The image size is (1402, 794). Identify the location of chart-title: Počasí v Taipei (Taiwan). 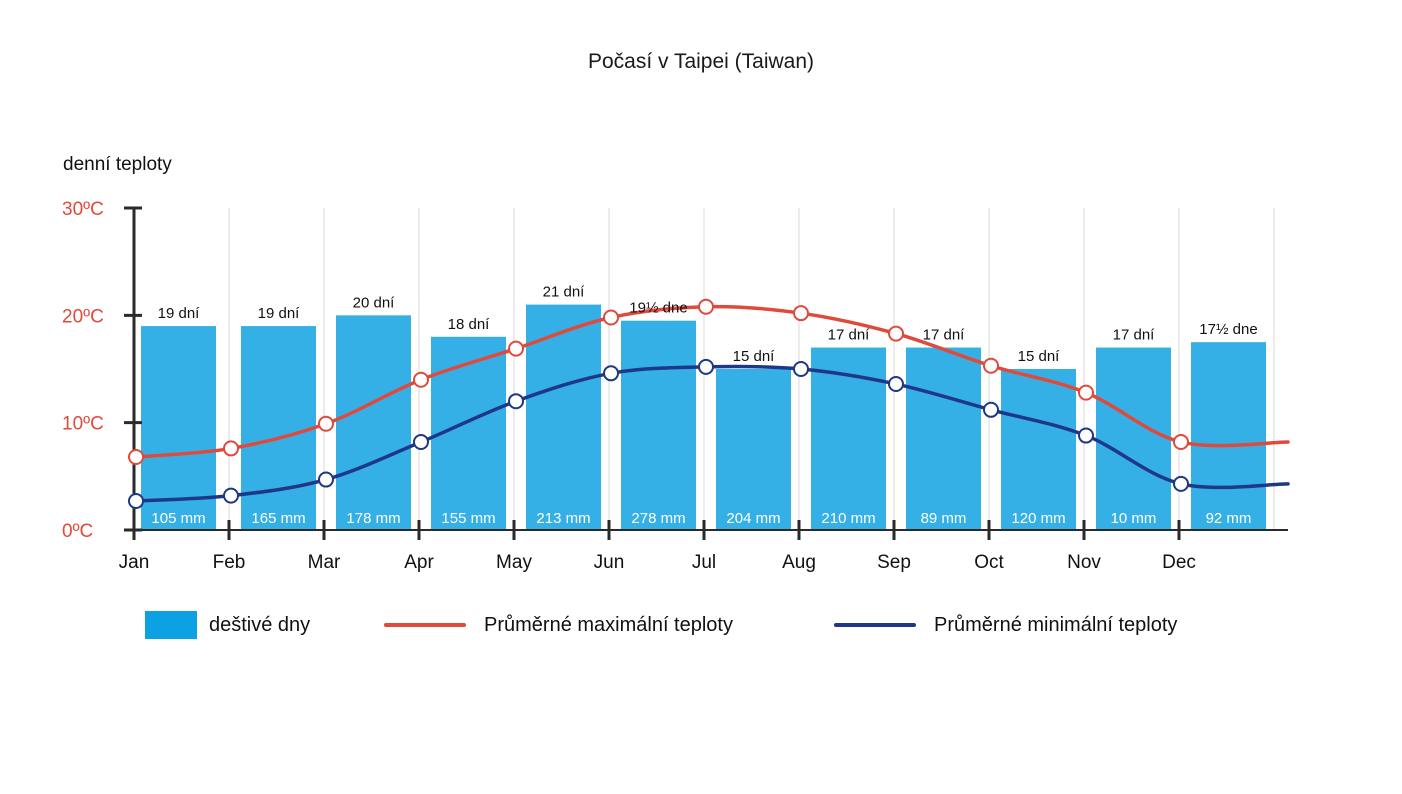
(701, 61).